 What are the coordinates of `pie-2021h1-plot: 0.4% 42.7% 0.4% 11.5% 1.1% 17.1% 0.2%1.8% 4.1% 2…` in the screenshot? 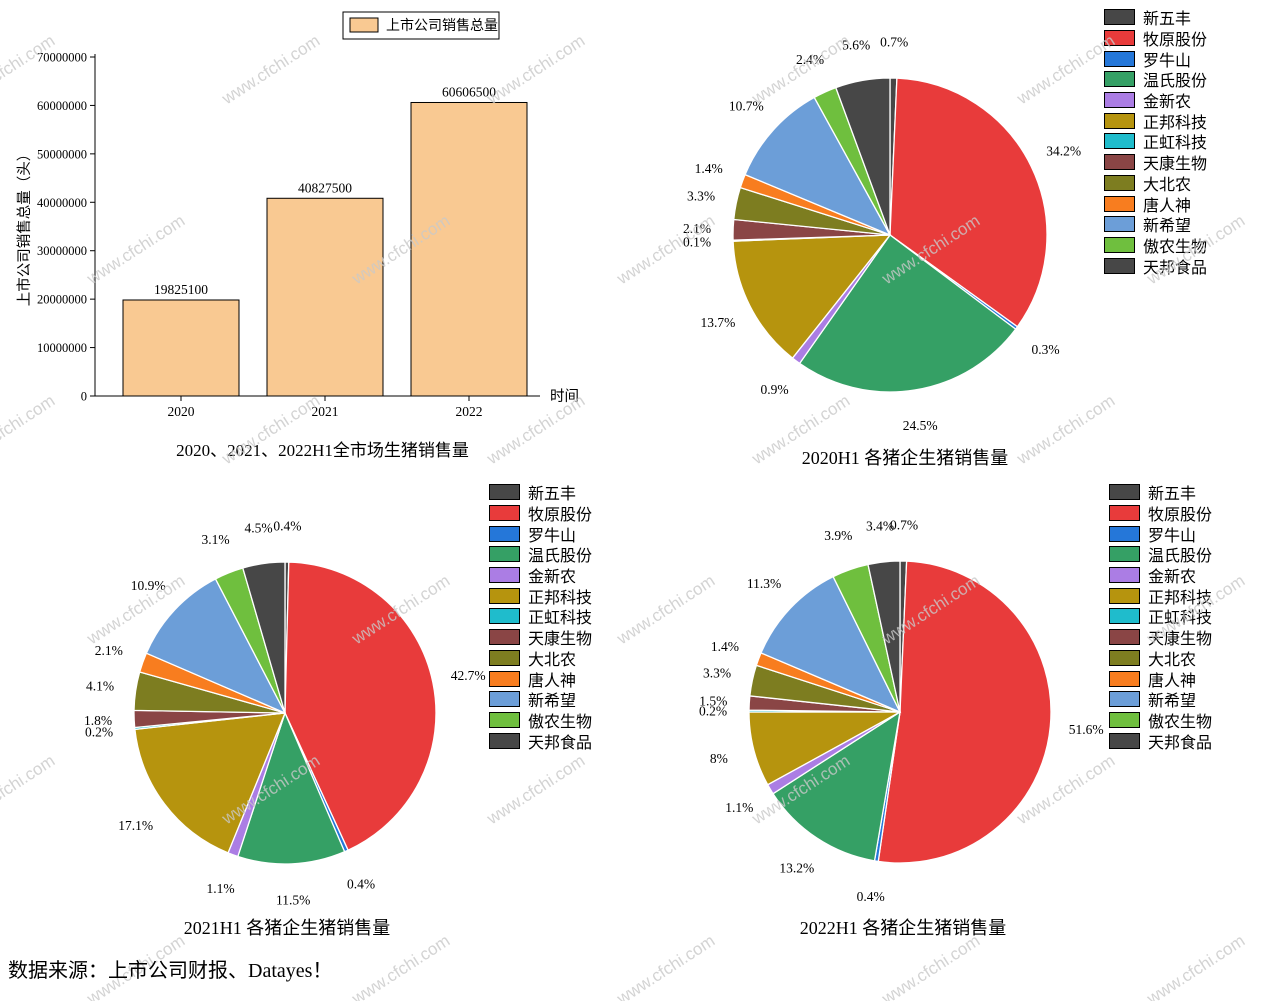 It's located at (285, 713).